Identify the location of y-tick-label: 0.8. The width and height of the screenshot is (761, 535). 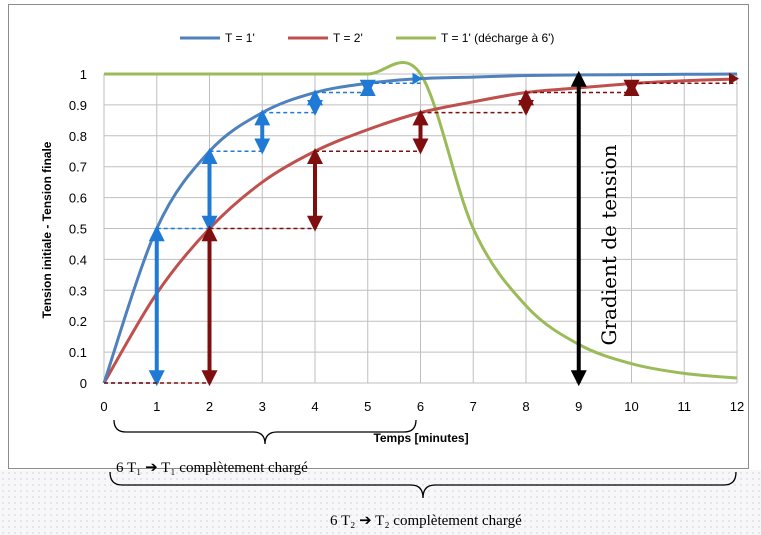
(78, 136).